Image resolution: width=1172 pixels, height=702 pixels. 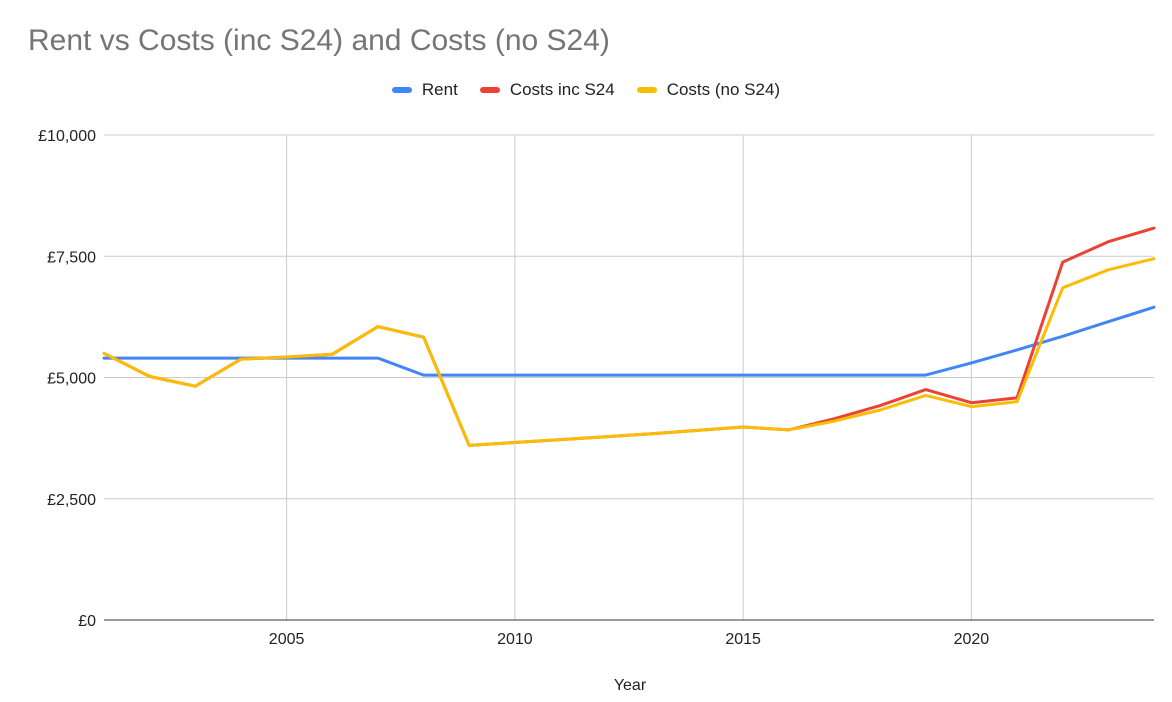 I want to click on legend-swatch-costs-inc-s24, so click(x=489, y=90).